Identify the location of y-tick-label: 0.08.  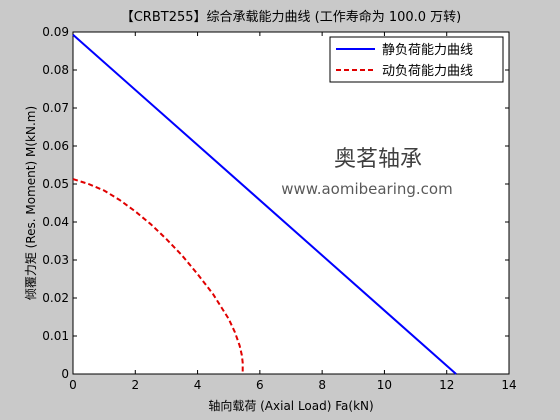
(55, 70).